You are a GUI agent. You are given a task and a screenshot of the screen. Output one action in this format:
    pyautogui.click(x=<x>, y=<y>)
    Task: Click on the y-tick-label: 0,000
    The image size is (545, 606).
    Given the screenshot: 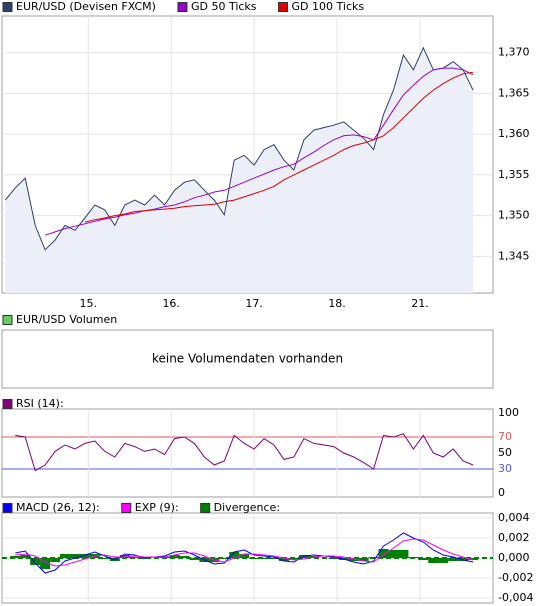 What is the action you would take?
    pyautogui.click(x=514, y=557)
    